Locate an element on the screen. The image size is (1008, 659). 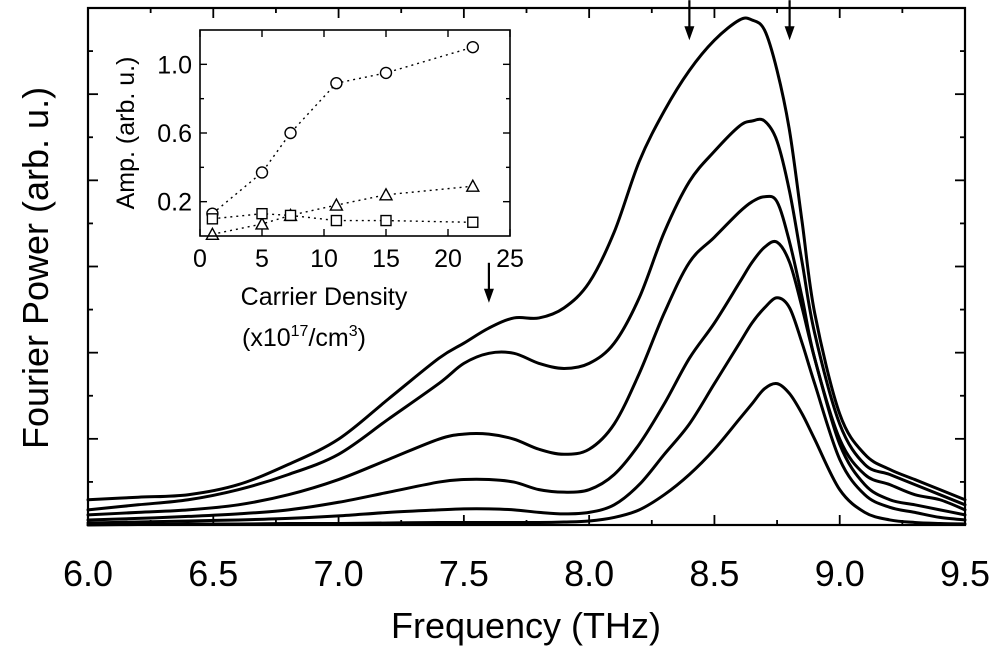
inset-series-circle is located at coordinates (342, 130).